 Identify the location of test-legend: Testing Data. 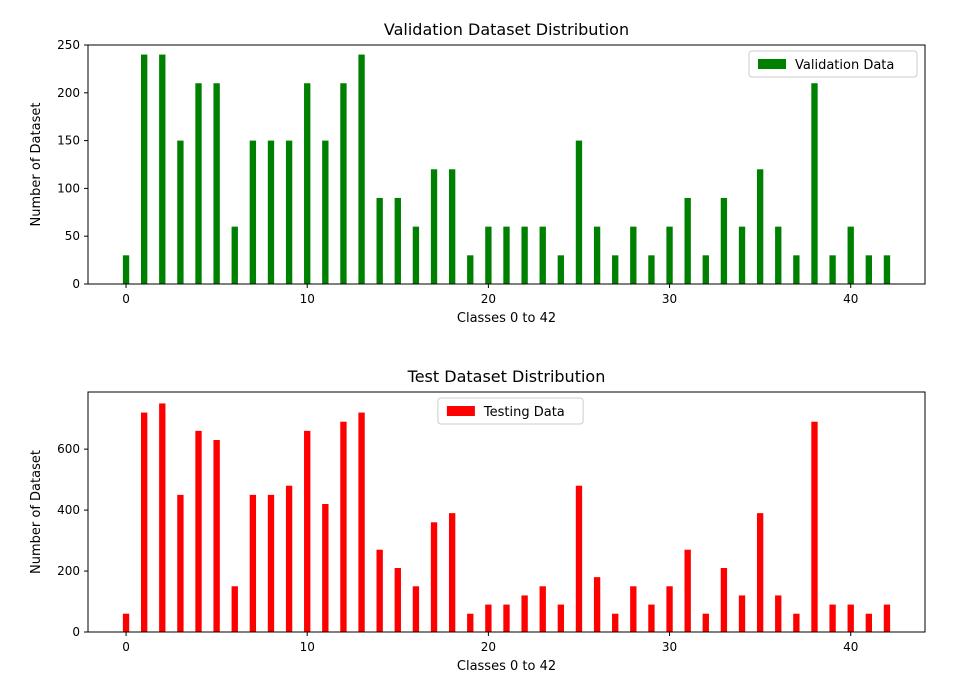
(510, 411).